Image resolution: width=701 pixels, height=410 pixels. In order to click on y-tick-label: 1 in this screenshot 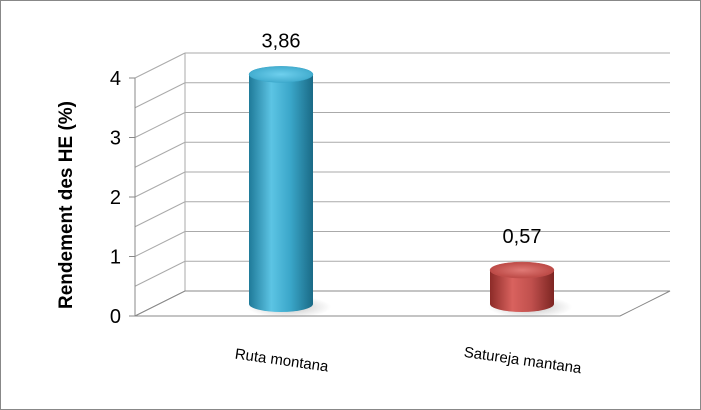, I will do `click(115, 258)`.